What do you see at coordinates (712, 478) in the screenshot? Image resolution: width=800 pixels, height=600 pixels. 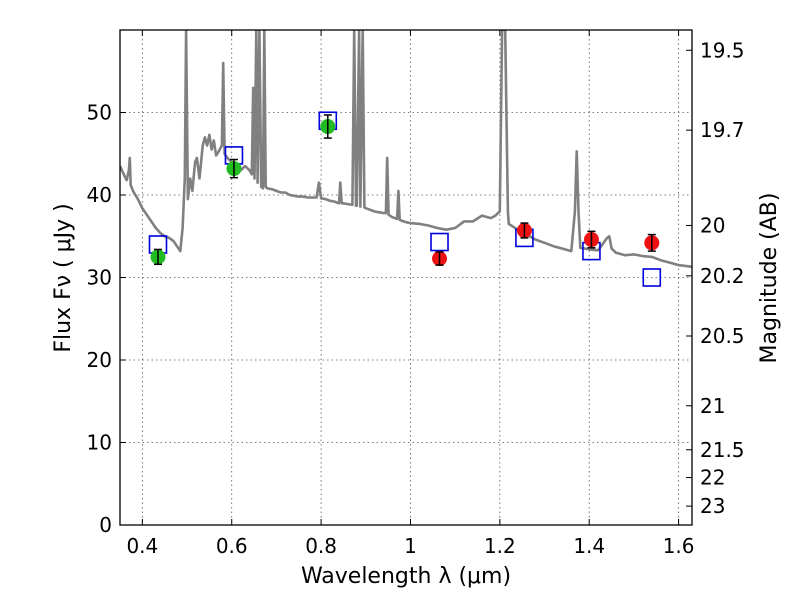 I see `right-tick-label: 22` at bounding box center [712, 478].